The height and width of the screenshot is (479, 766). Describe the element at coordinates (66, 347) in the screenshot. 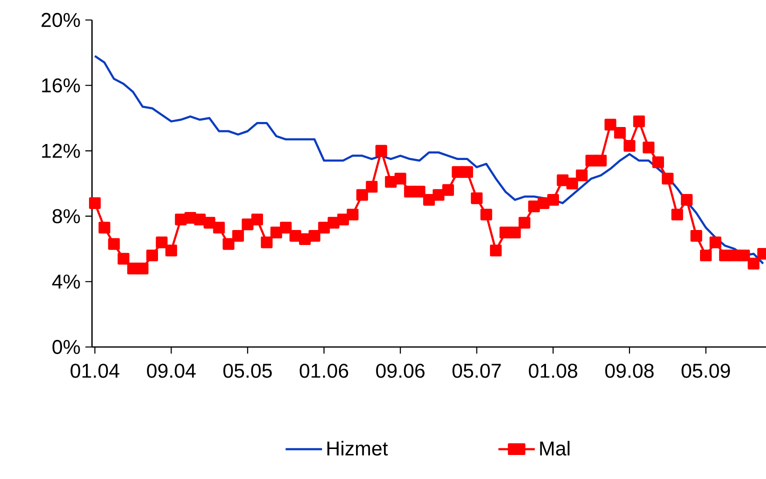

I see `y-tick-label: 0%` at that location.